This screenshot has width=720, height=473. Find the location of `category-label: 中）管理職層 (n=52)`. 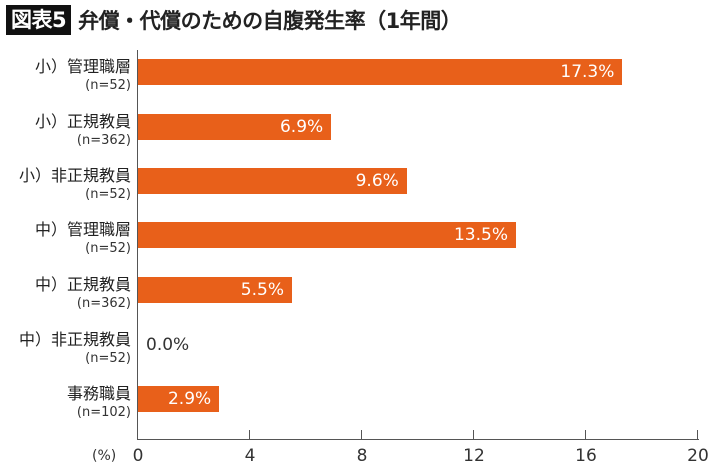

category-label: 中）管理職層 (n=52) is located at coordinates (83, 239).